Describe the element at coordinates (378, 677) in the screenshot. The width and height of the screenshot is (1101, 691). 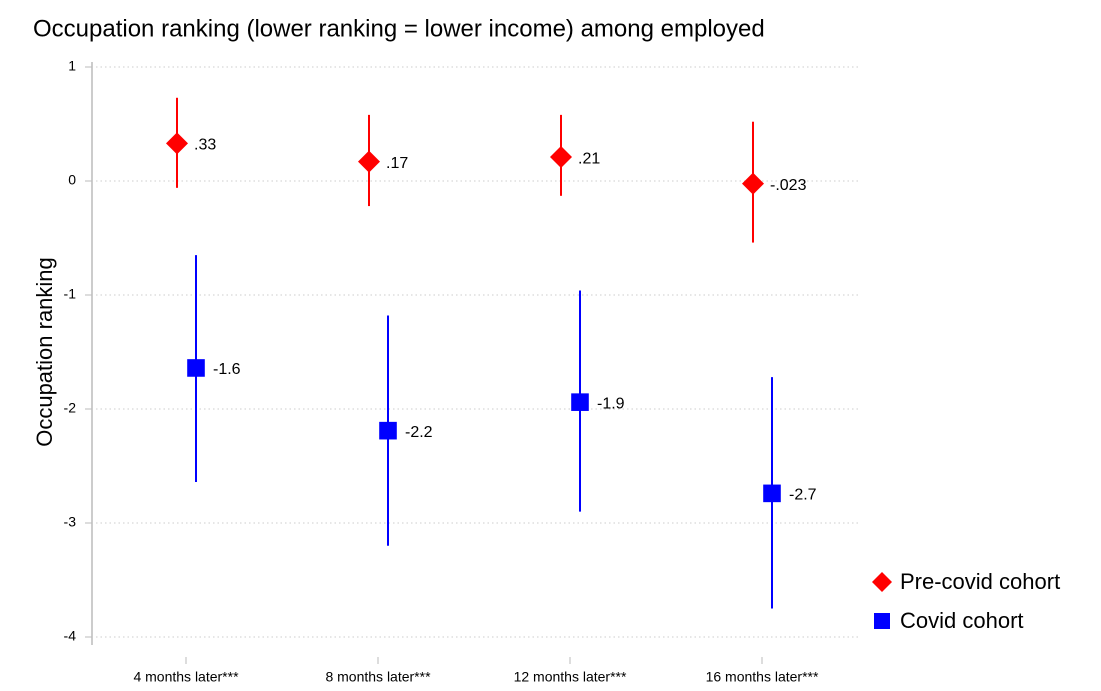
I see `x-tick-label: 8 months later***` at that location.